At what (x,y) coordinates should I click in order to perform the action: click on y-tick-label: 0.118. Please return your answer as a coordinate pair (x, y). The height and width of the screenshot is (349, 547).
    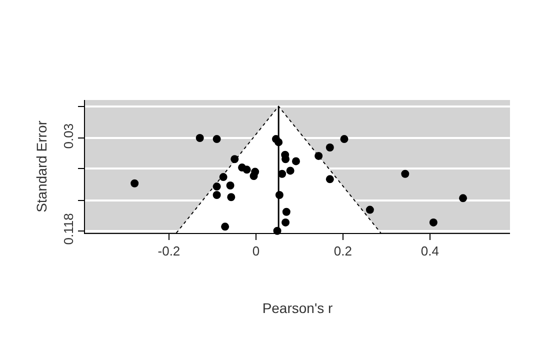
    Looking at the image, I should click on (68, 229).